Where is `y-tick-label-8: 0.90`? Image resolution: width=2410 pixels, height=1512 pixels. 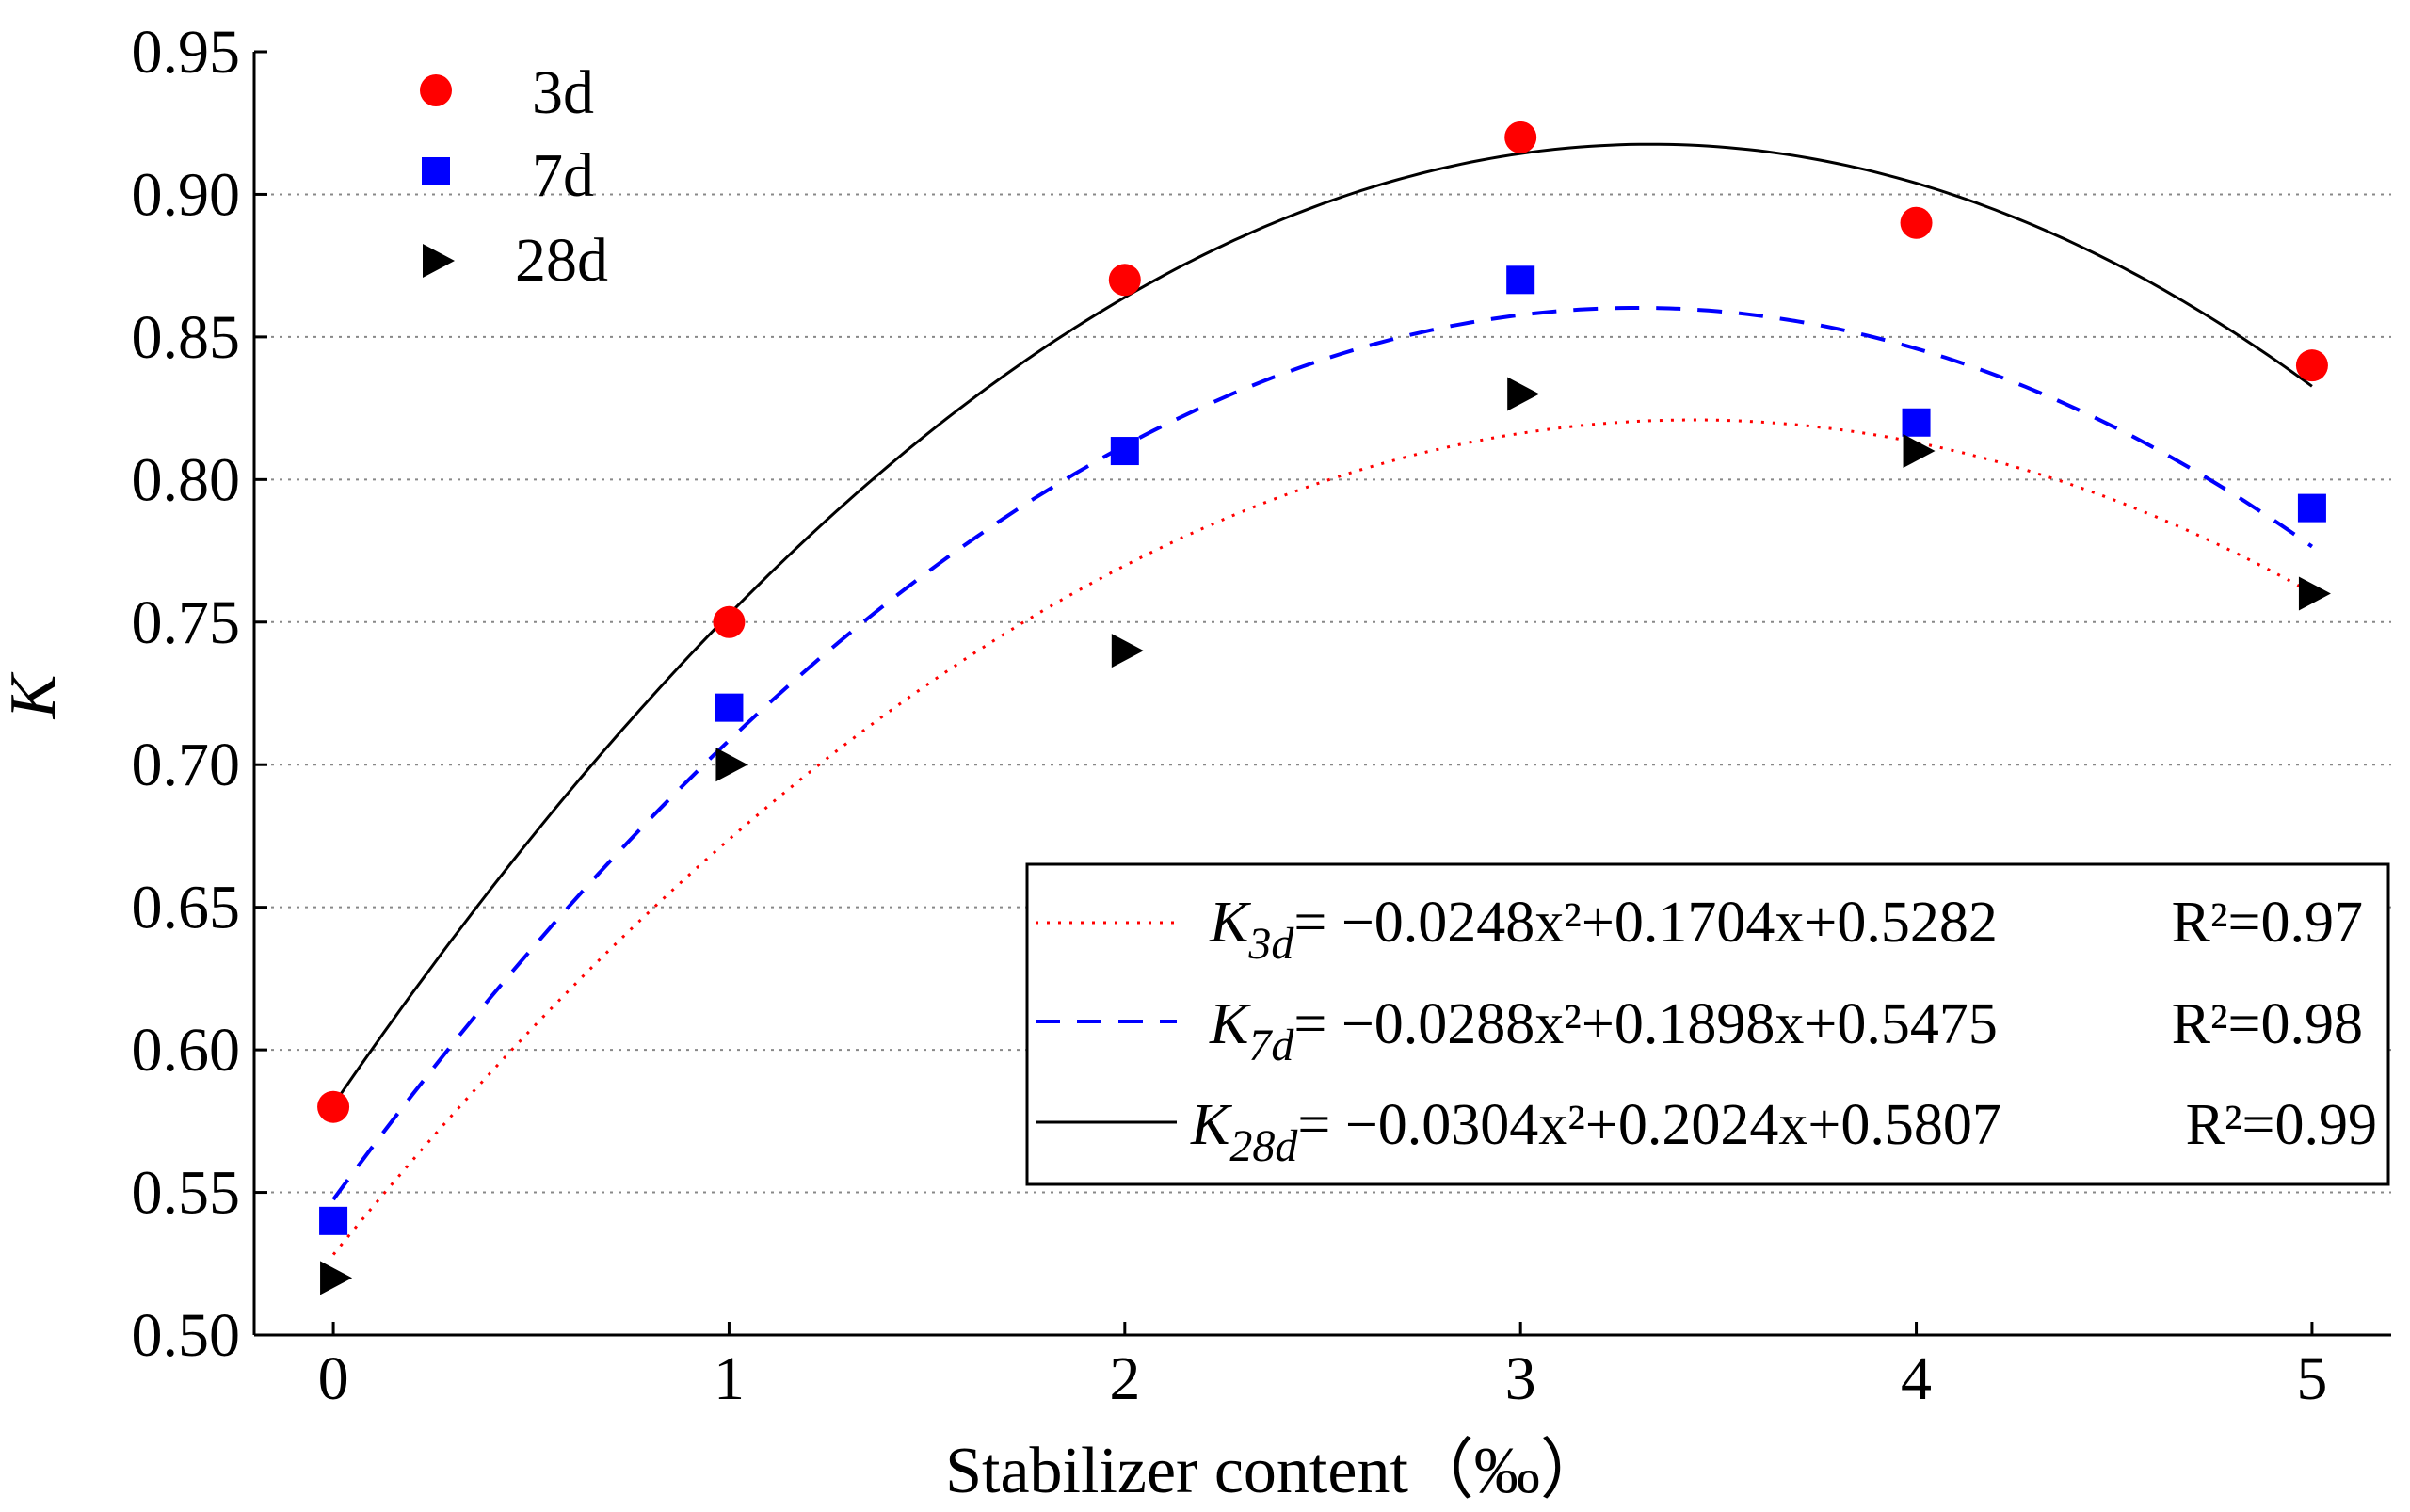
y-tick-label-8: 0.90 is located at coordinates (186, 194).